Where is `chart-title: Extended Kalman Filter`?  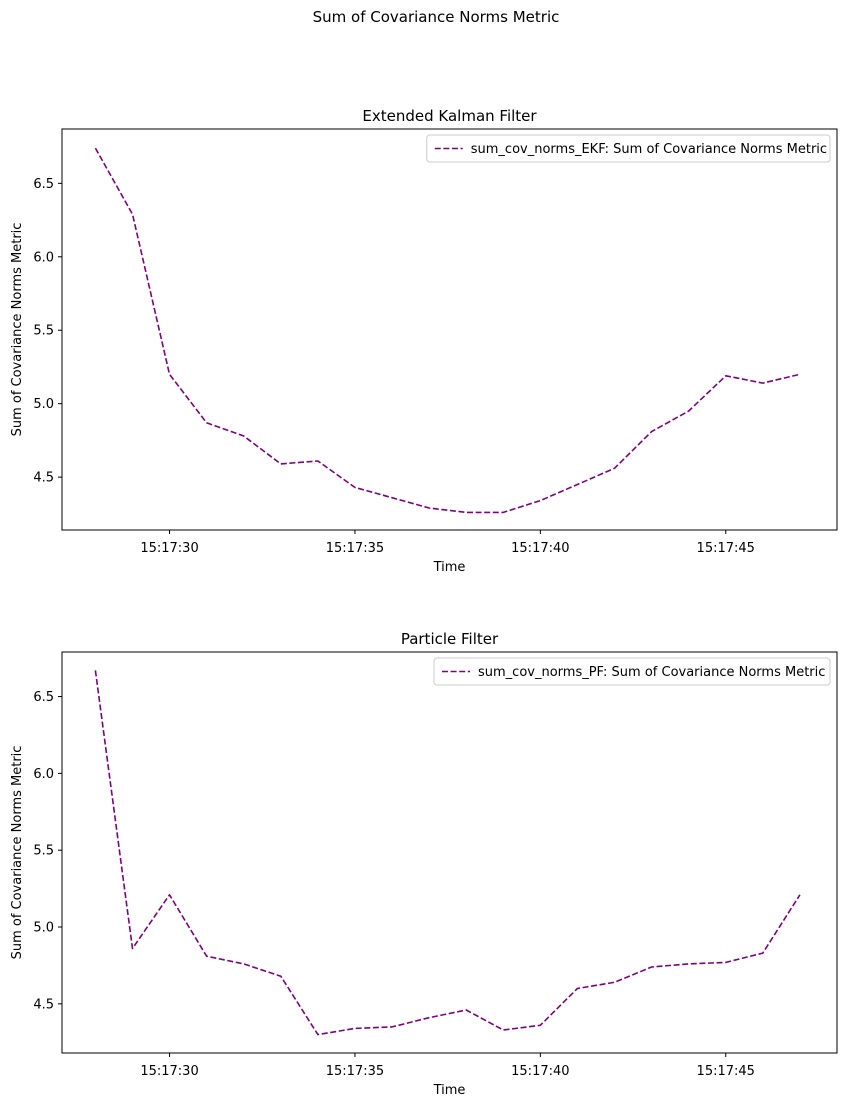 chart-title: Extended Kalman Filter is located at coordinates (449, 116).